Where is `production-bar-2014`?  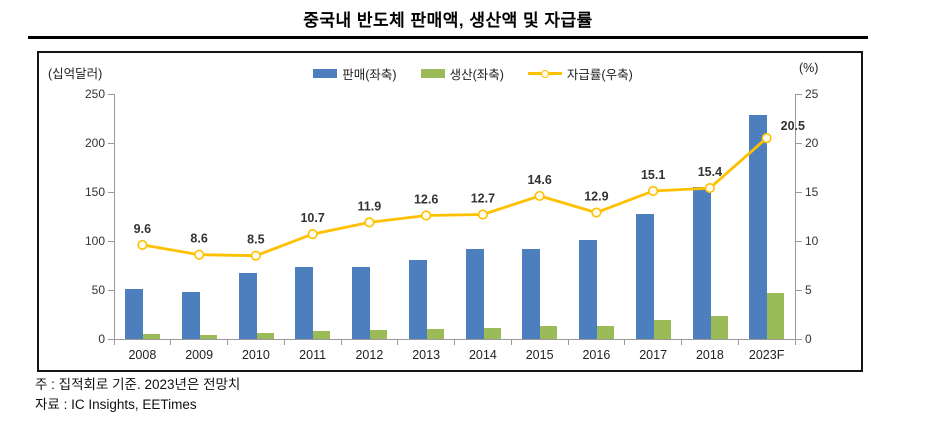
production-bar-2014 is located at coordinates (492, 333).